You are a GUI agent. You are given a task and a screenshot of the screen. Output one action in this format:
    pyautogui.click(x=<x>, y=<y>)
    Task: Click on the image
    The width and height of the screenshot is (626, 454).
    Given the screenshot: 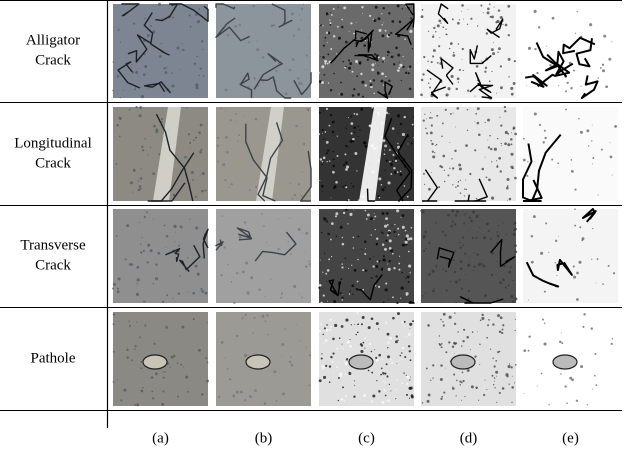 What is the action you would take?
    pyautogui.click(x=468, y=154)
    